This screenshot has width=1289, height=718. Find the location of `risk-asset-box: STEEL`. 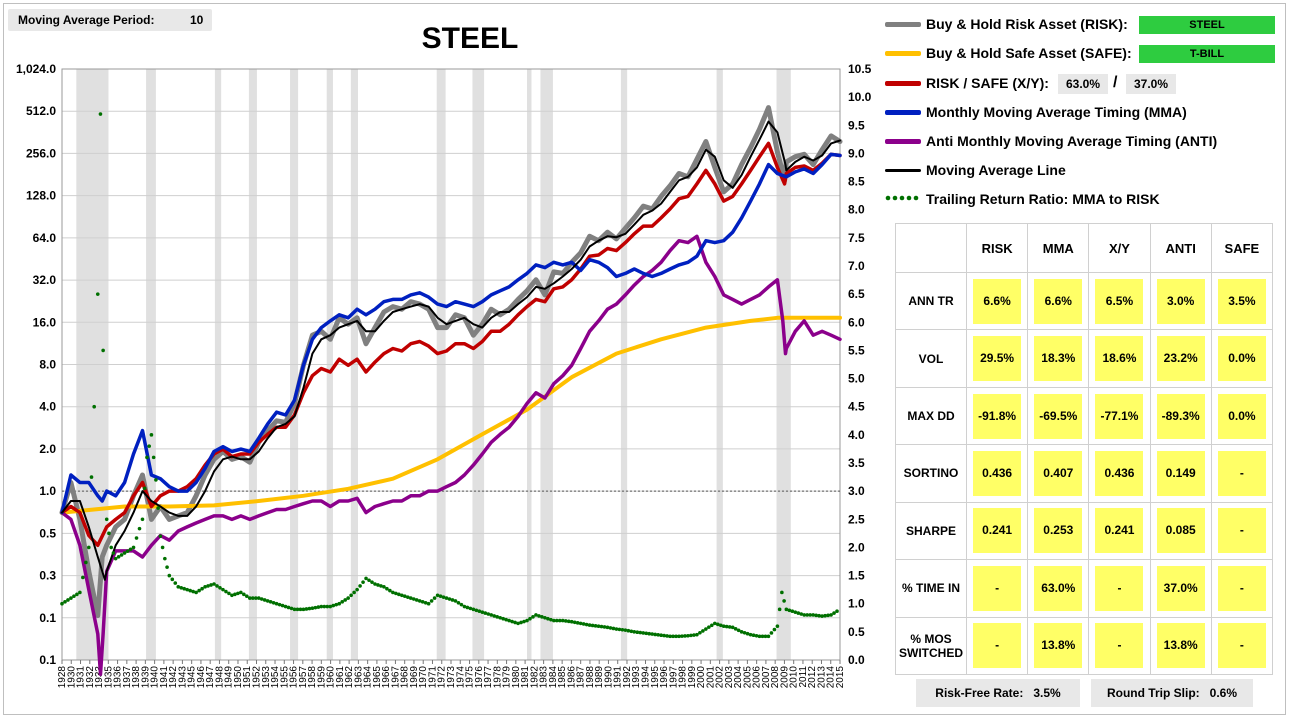

risk-asset-box: STEEL is located at coordinates (1207, 25).